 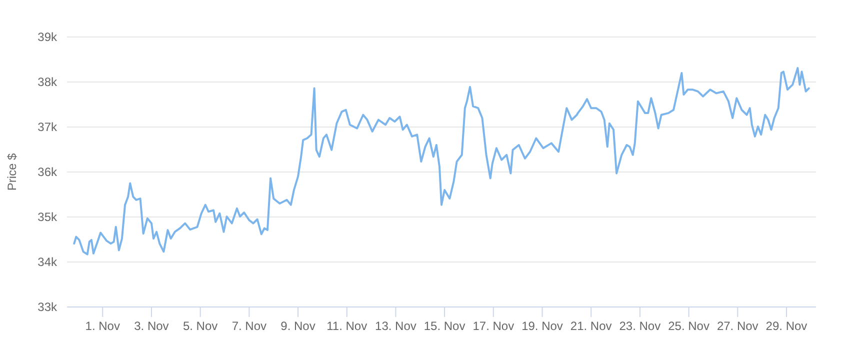 I want to click on x-tick-label: 27. Nov, so click(x=737, y=326).